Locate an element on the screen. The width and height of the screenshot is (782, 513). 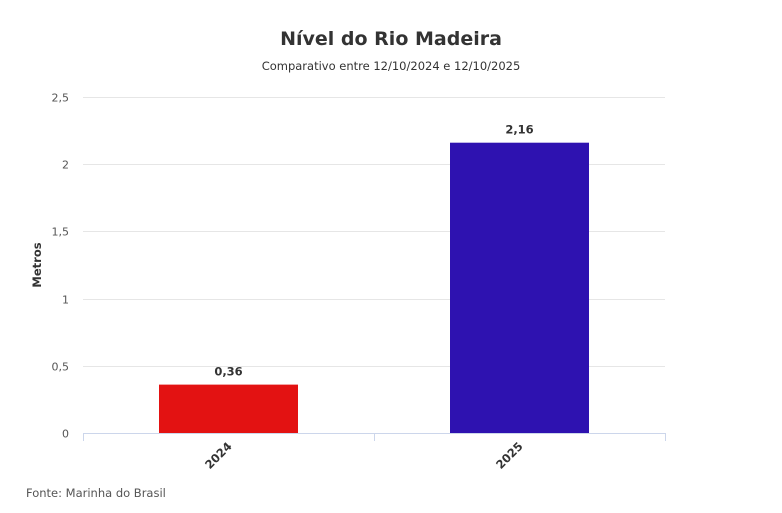
x-axis-categories: 2024 2025 is located at coordinates (364, 455).